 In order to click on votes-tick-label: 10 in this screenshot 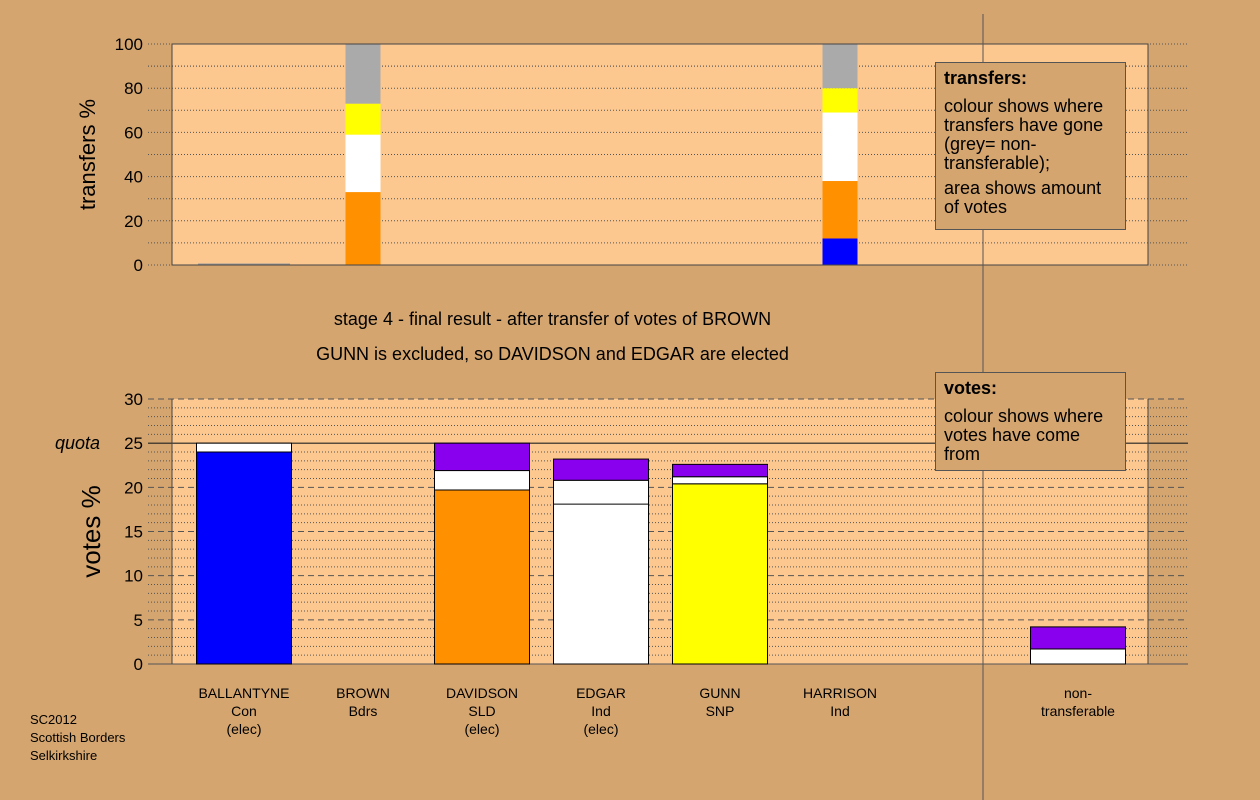, I will do `click(133, 576)`.